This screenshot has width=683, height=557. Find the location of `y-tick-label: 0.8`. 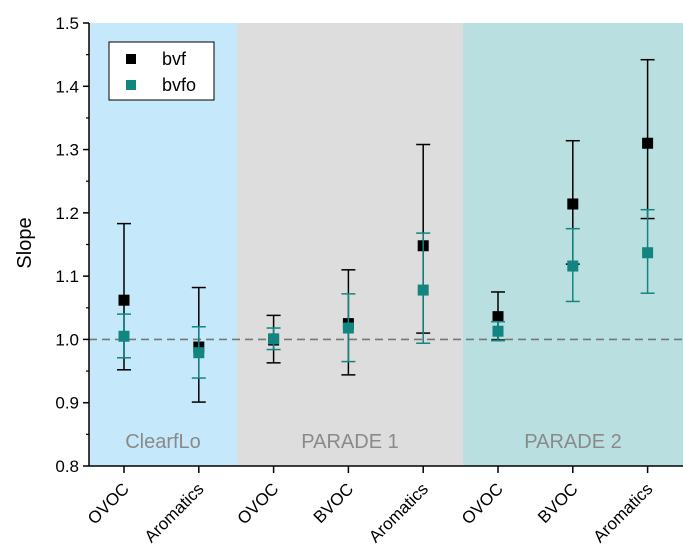

y-tick-label: 0.8 is located at coordinates (67, 466).